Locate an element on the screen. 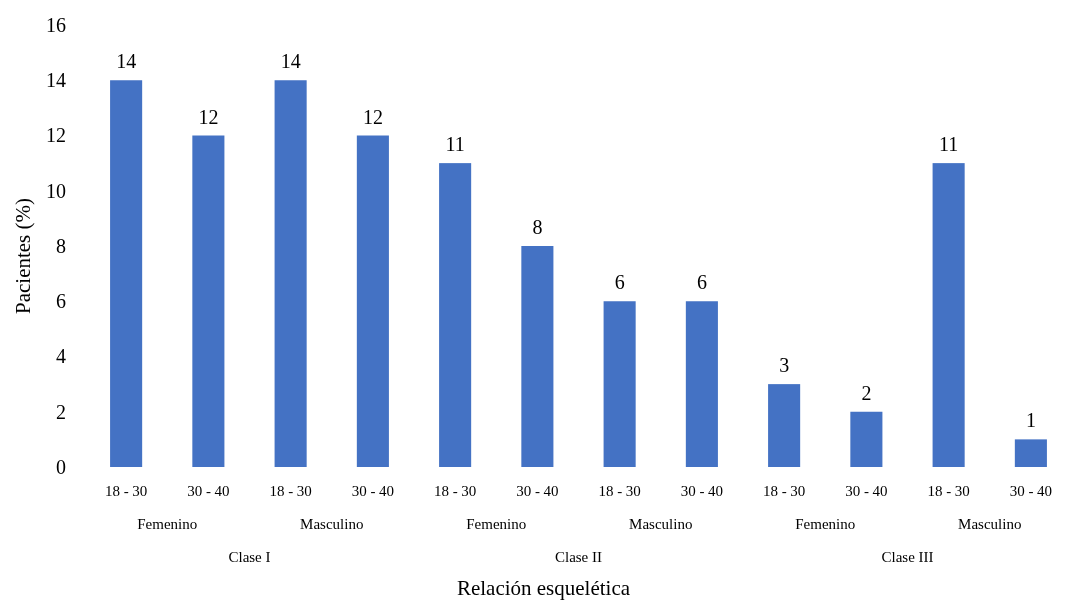  y-axis-title: Pacientes (%) is located at coordinates (23, 256).